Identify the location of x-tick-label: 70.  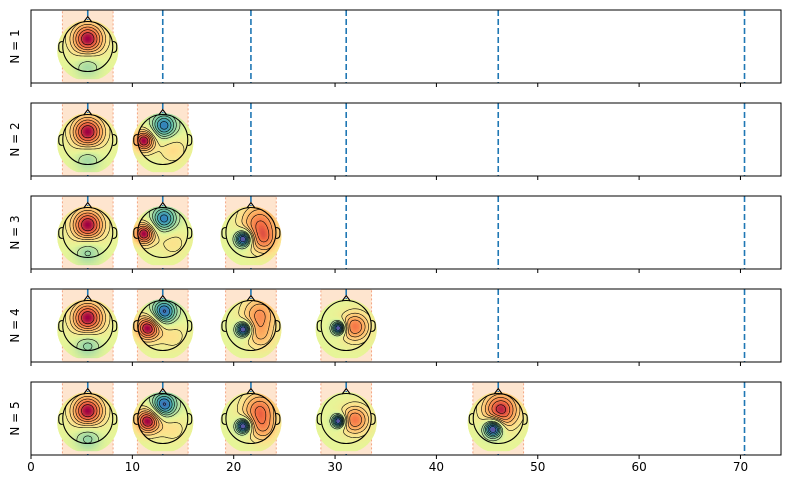
(740, 467).